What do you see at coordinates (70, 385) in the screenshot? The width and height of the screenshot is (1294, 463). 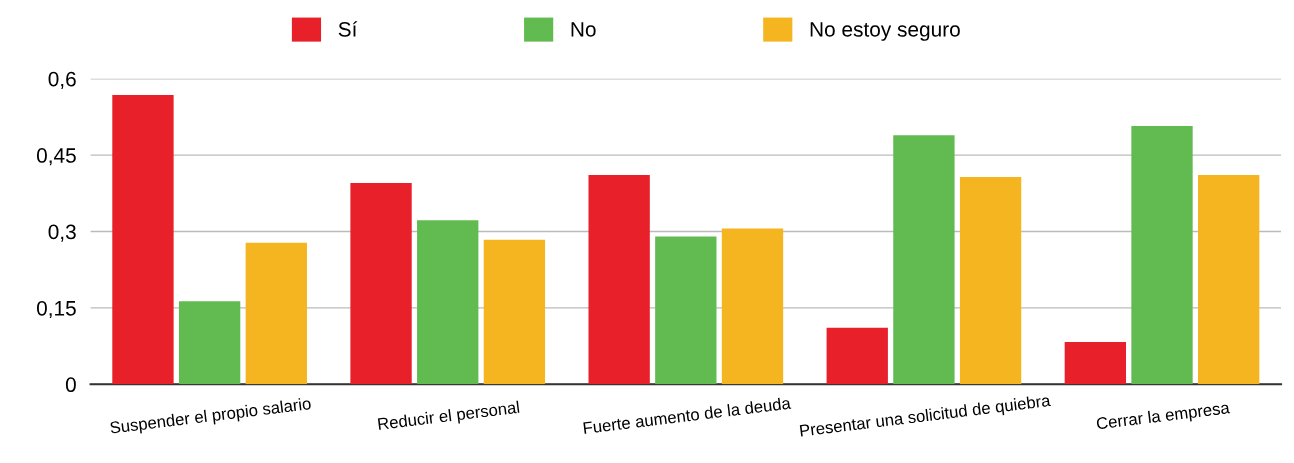 I see `y-tick-label: 0` at bounding box center [70, 385].